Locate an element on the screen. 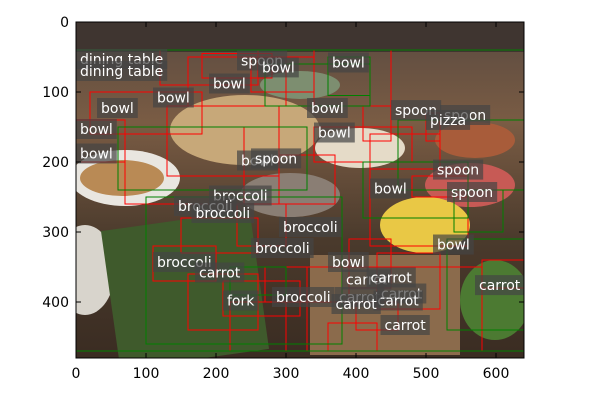  pizza is located at coordinates (475, 140).